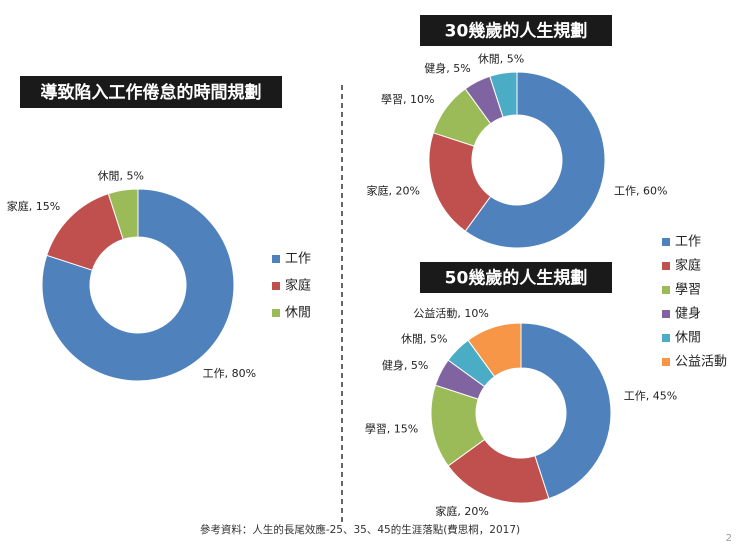 This screenshot has width=740, height=555. I want to click on data-label: 工作, 80%, so click(229, 373).